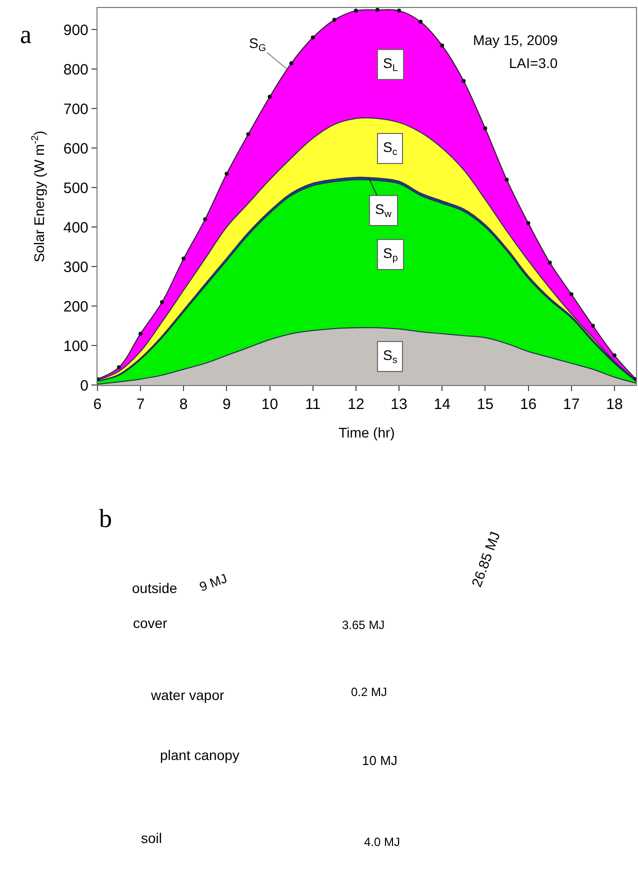 The height and width of the screenshot is (886, 638). Describe the element at coordinates (614, 405) in the screenshot. I see `x-tick-label: 18` at that location.